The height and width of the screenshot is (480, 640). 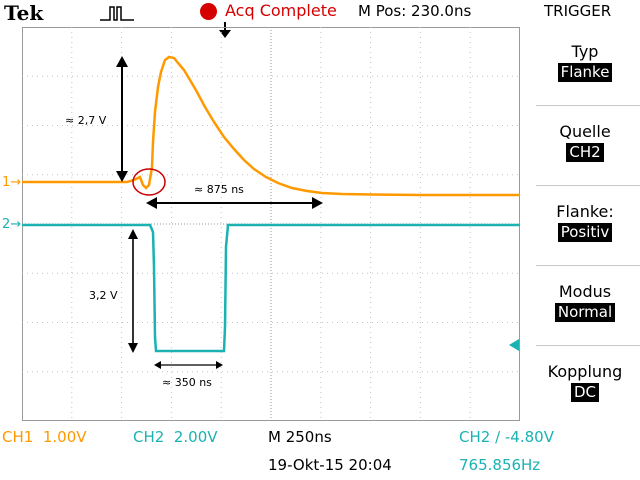 What do you see at coordinates (219, 189) in the screenshot?
I see `ch1-decay-annotation: ≈ 875 ns` at bounding box center [219, 189].